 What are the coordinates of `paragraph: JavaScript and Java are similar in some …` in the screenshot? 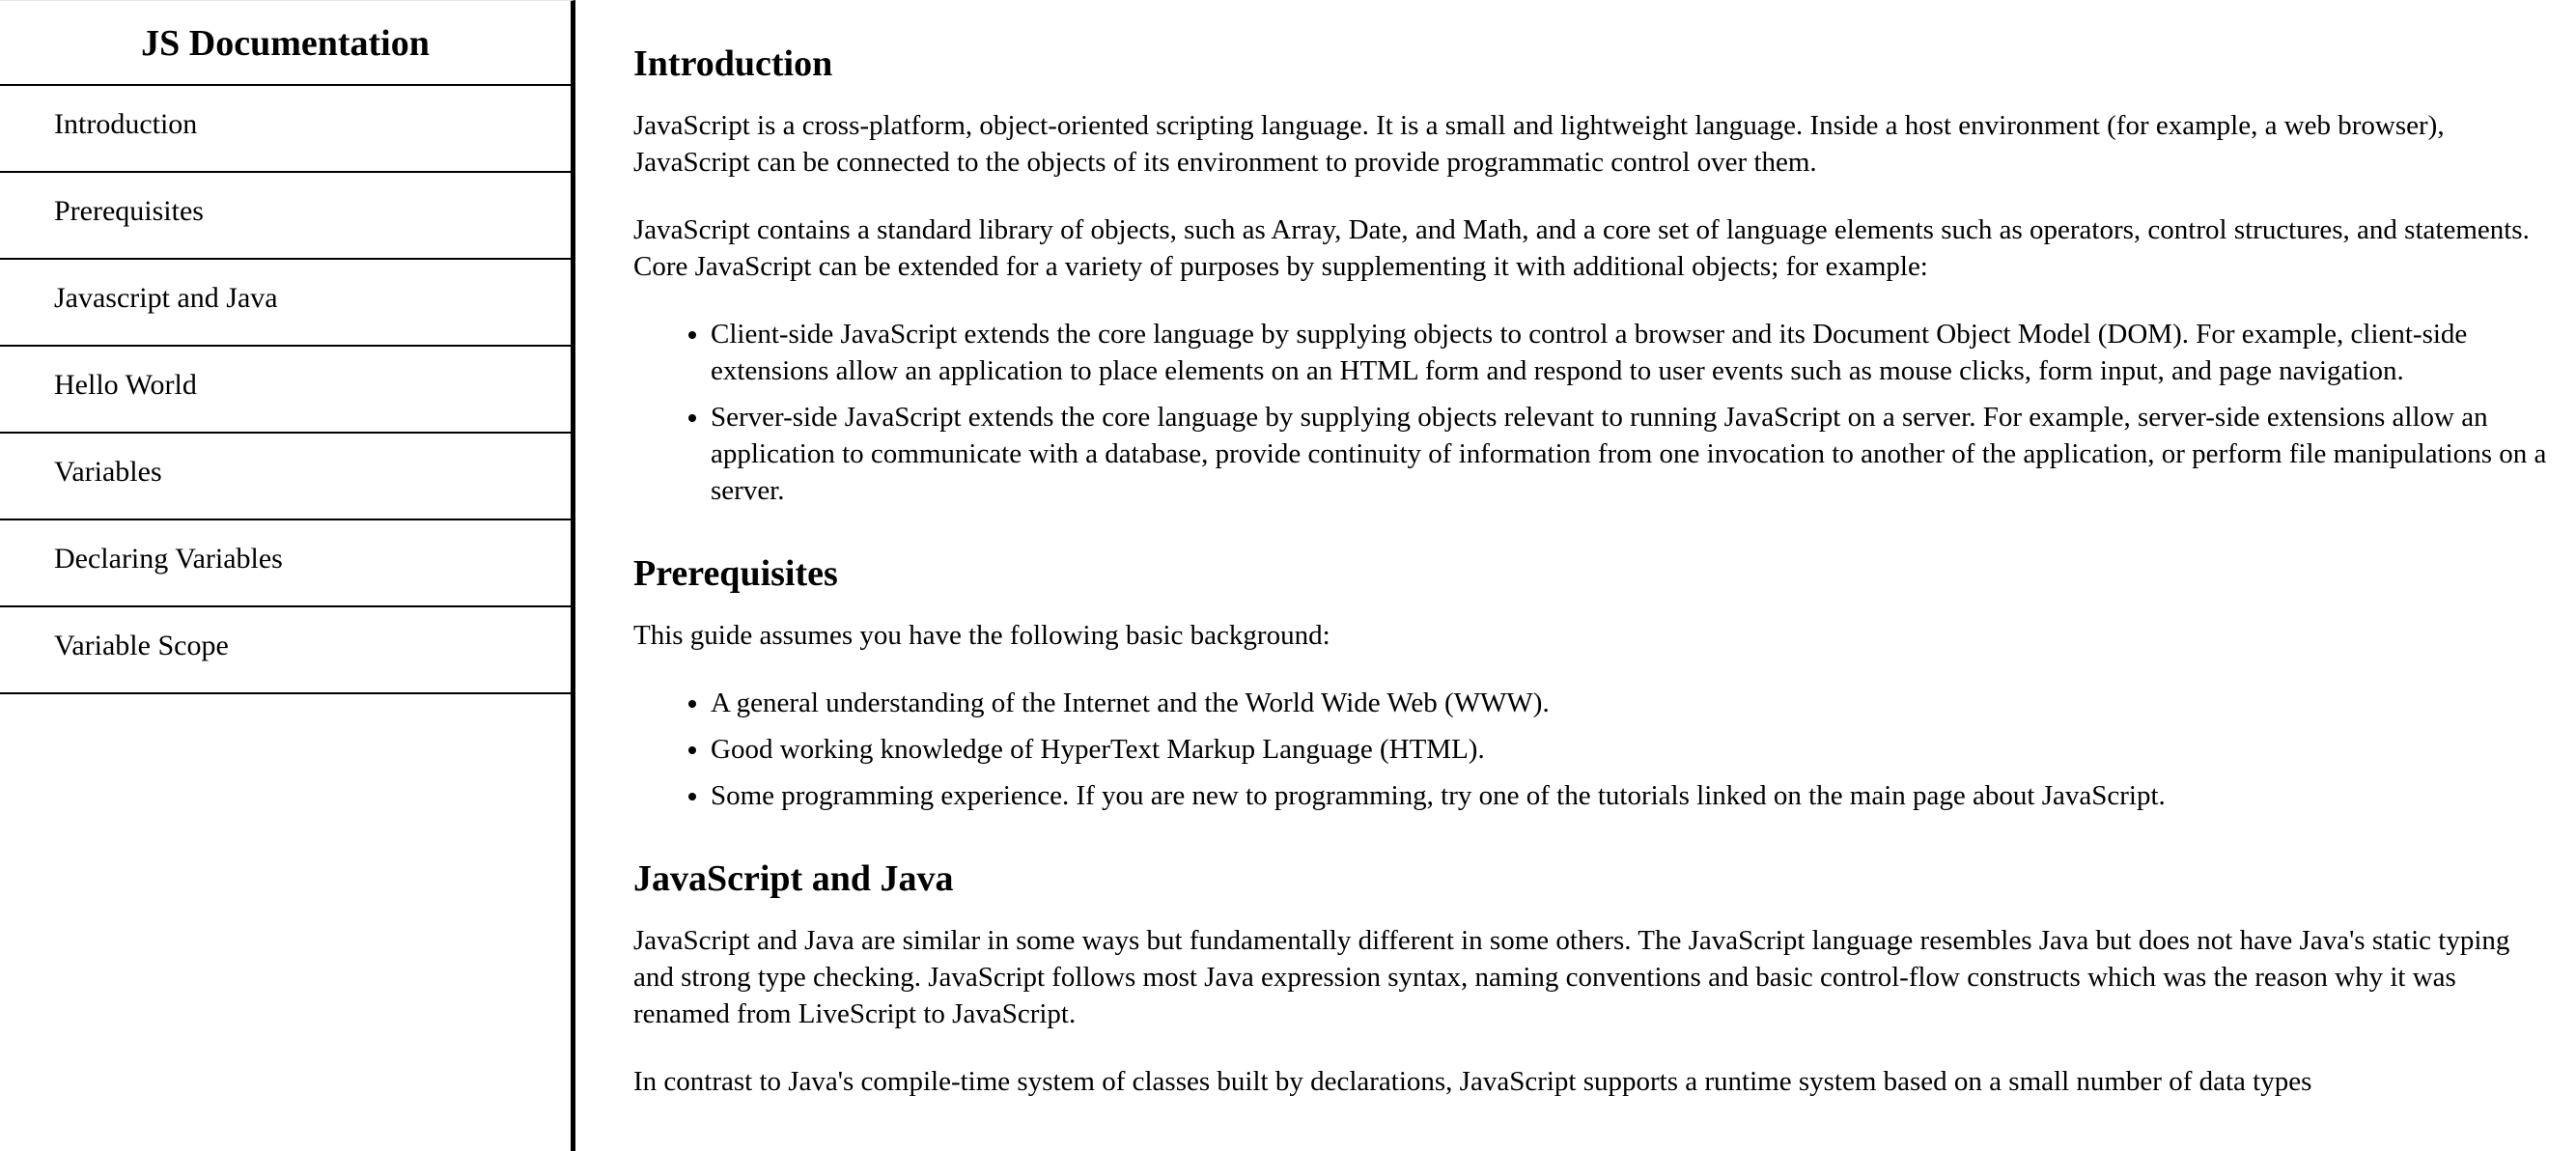 It's located at (1572, 977).